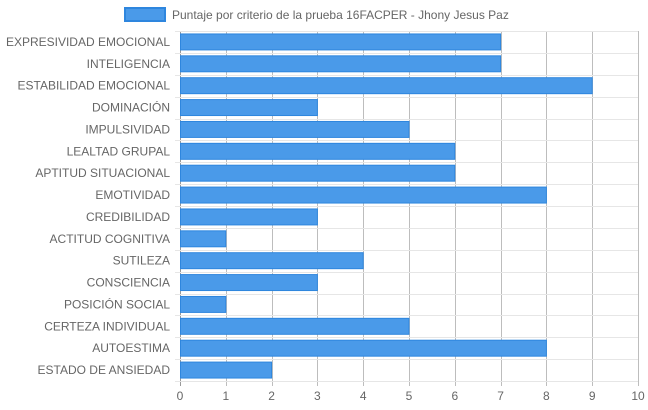 Image resolution: width=648 pixels, height=410 pixels. I want to click on x-tick-label: 5, so click(409, 396).